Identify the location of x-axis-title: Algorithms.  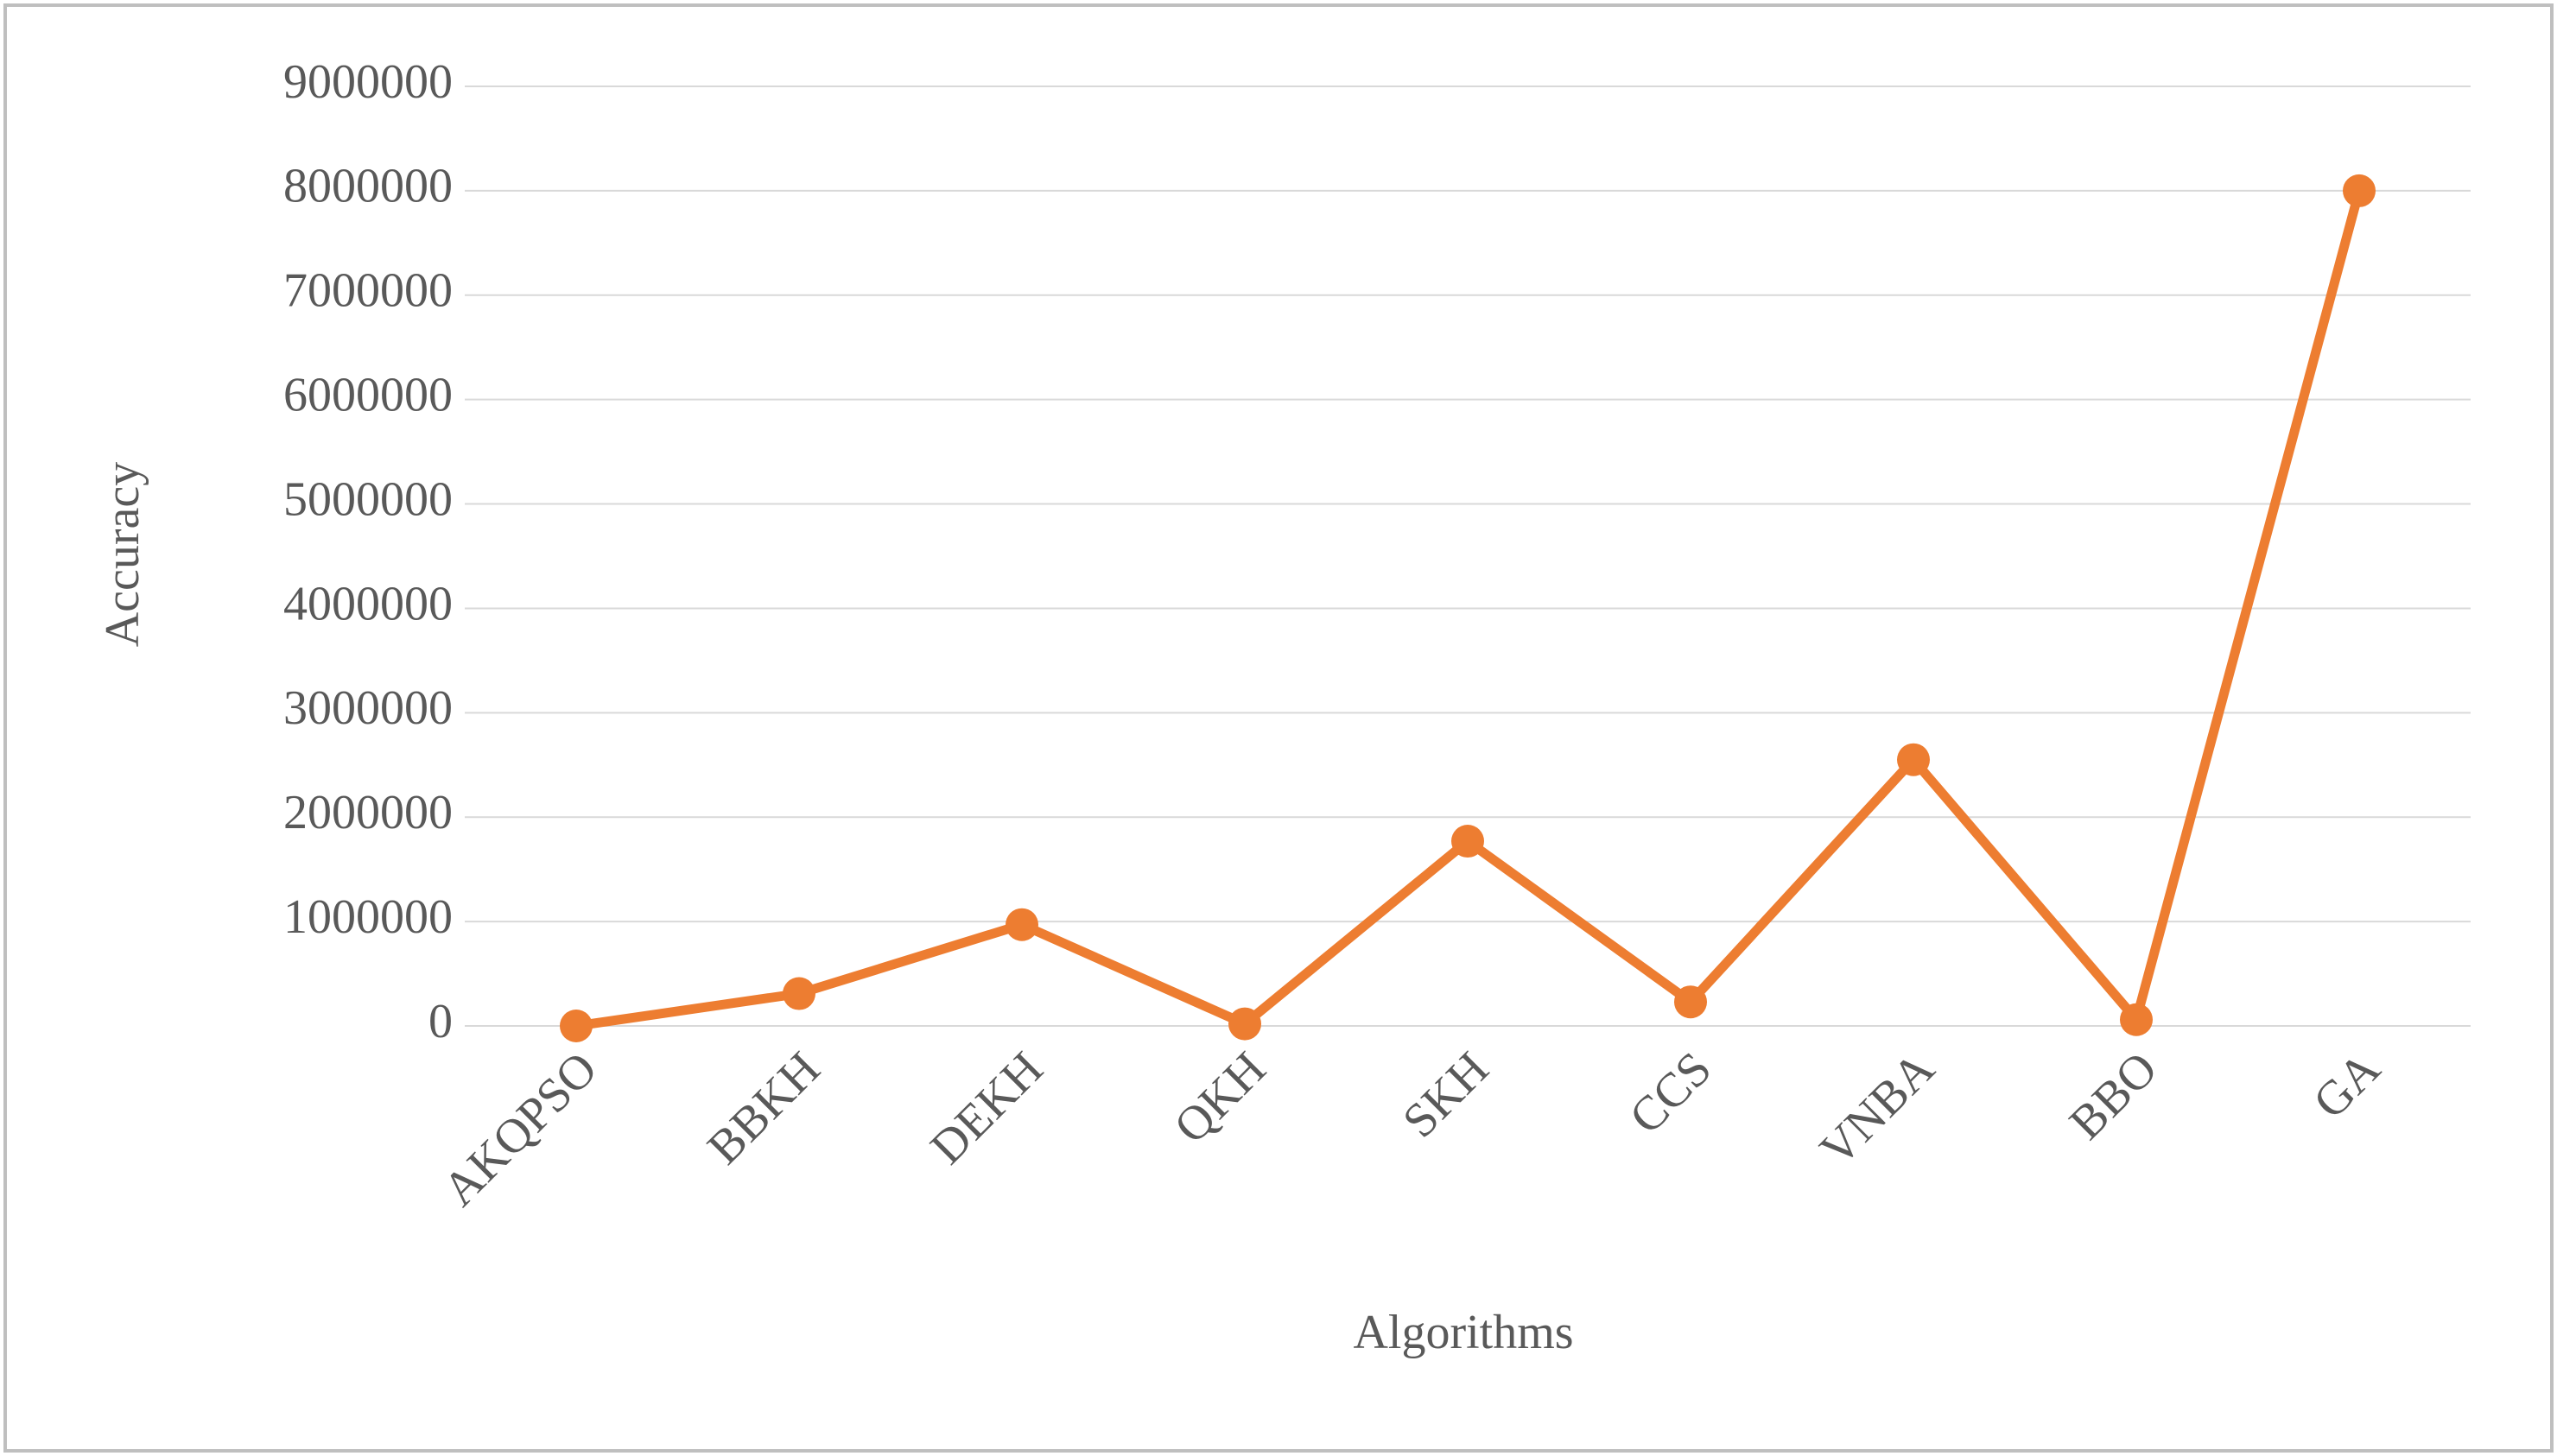
(1463, 1332).